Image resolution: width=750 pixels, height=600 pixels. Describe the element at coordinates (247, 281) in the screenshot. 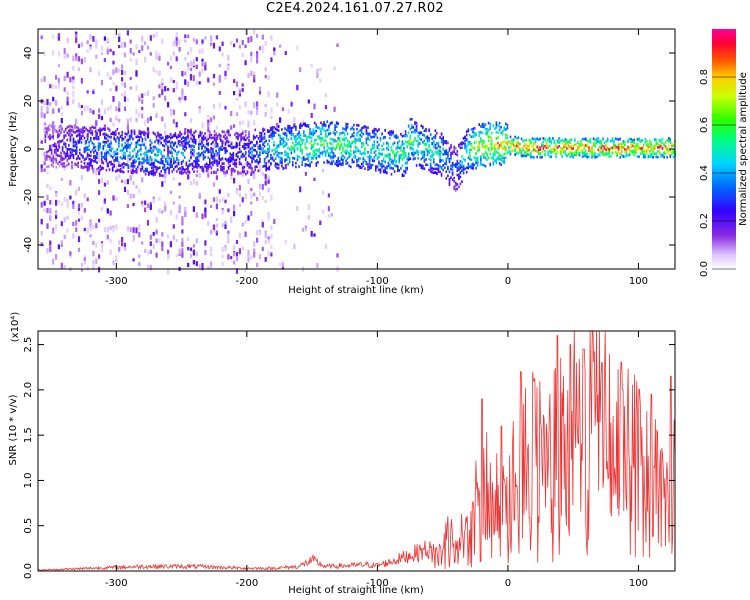

I see `spectrogram-x-tick-label: -200` at that location.